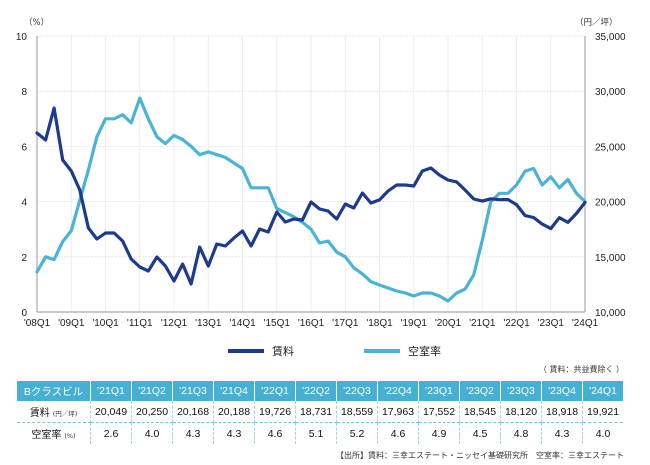 This screenshot has height=465, width=650. I want to click on table-header-quarter: '21Q2, so click(152, 391).